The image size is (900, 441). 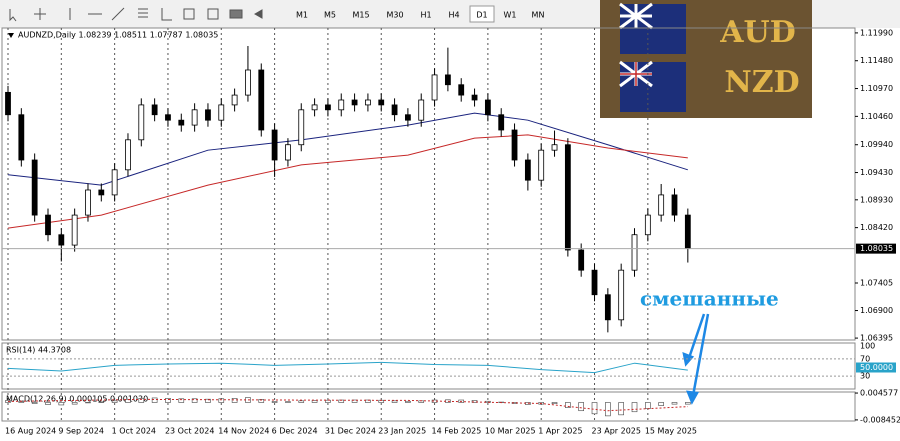 I want to click on y-tick-label: 1.06395, so click(x=876, y=338).